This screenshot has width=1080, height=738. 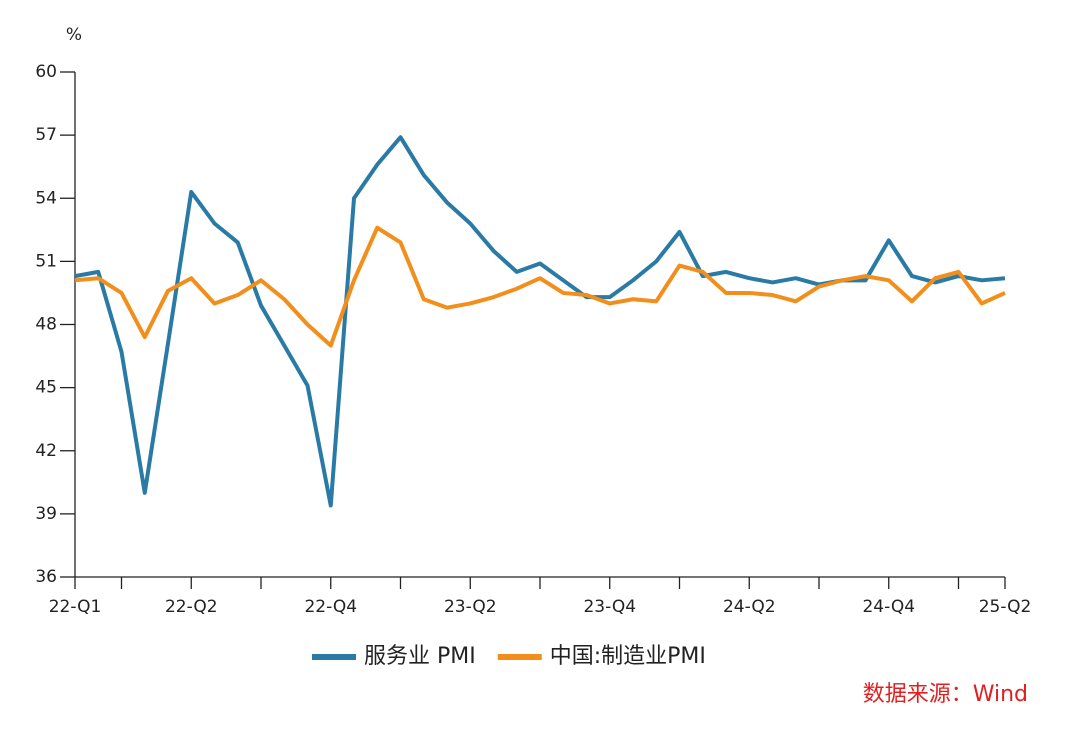 I want to click on y-tick-label: 45, so click(x=46, y=388).